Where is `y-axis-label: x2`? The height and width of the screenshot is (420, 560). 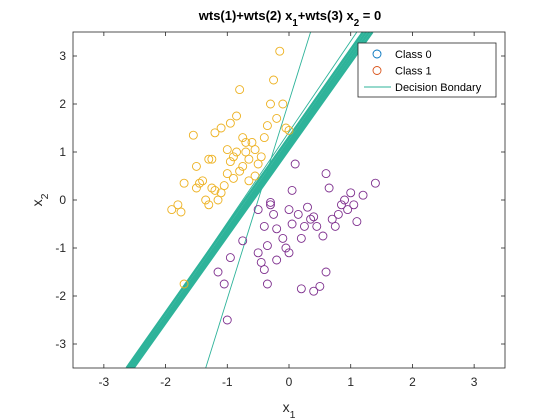 y-axis-label: x2 is located at coordinates (40, 199).